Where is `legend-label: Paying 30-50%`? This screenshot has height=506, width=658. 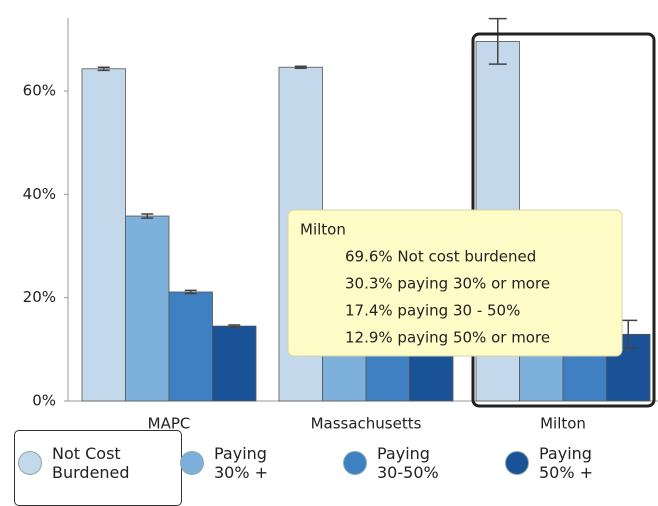
legend-label: Paying 30-50% is located at coordinates (408, 463).